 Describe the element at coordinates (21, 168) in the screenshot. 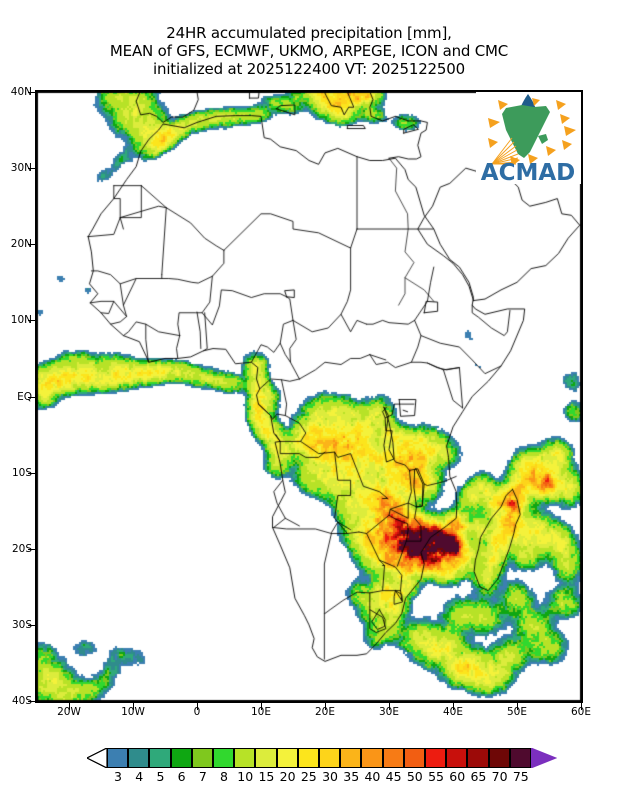

I see `y-axis-tick-30N: 30N` at that location.